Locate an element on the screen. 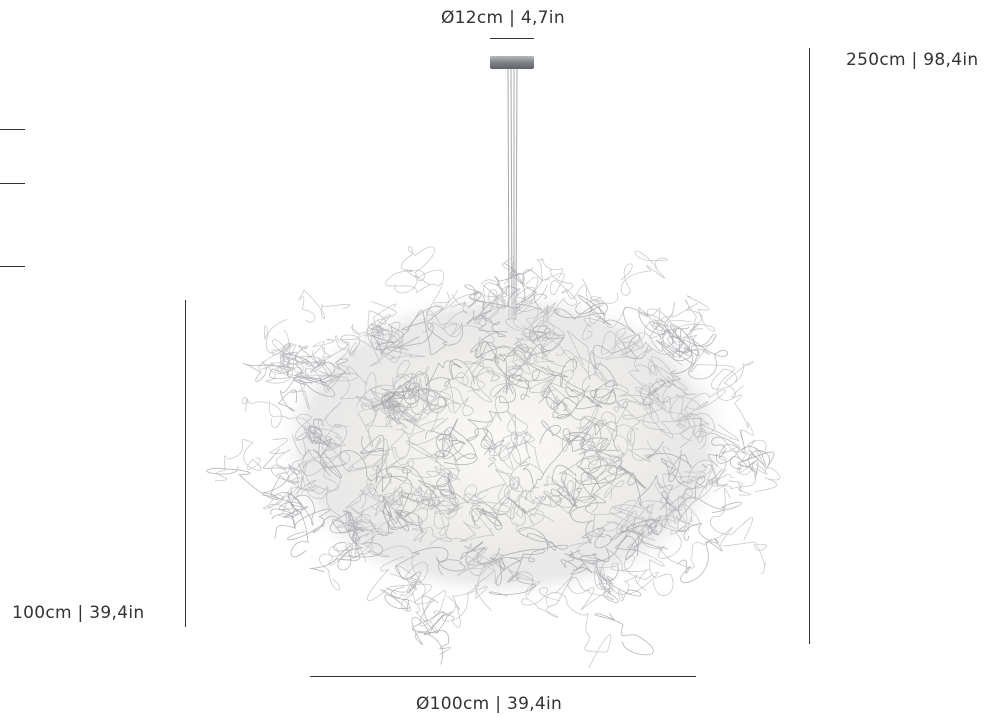 Image resolution: width=1003 pixels, height=718 pixels. total-height-line is located at coordinates (809, 346).